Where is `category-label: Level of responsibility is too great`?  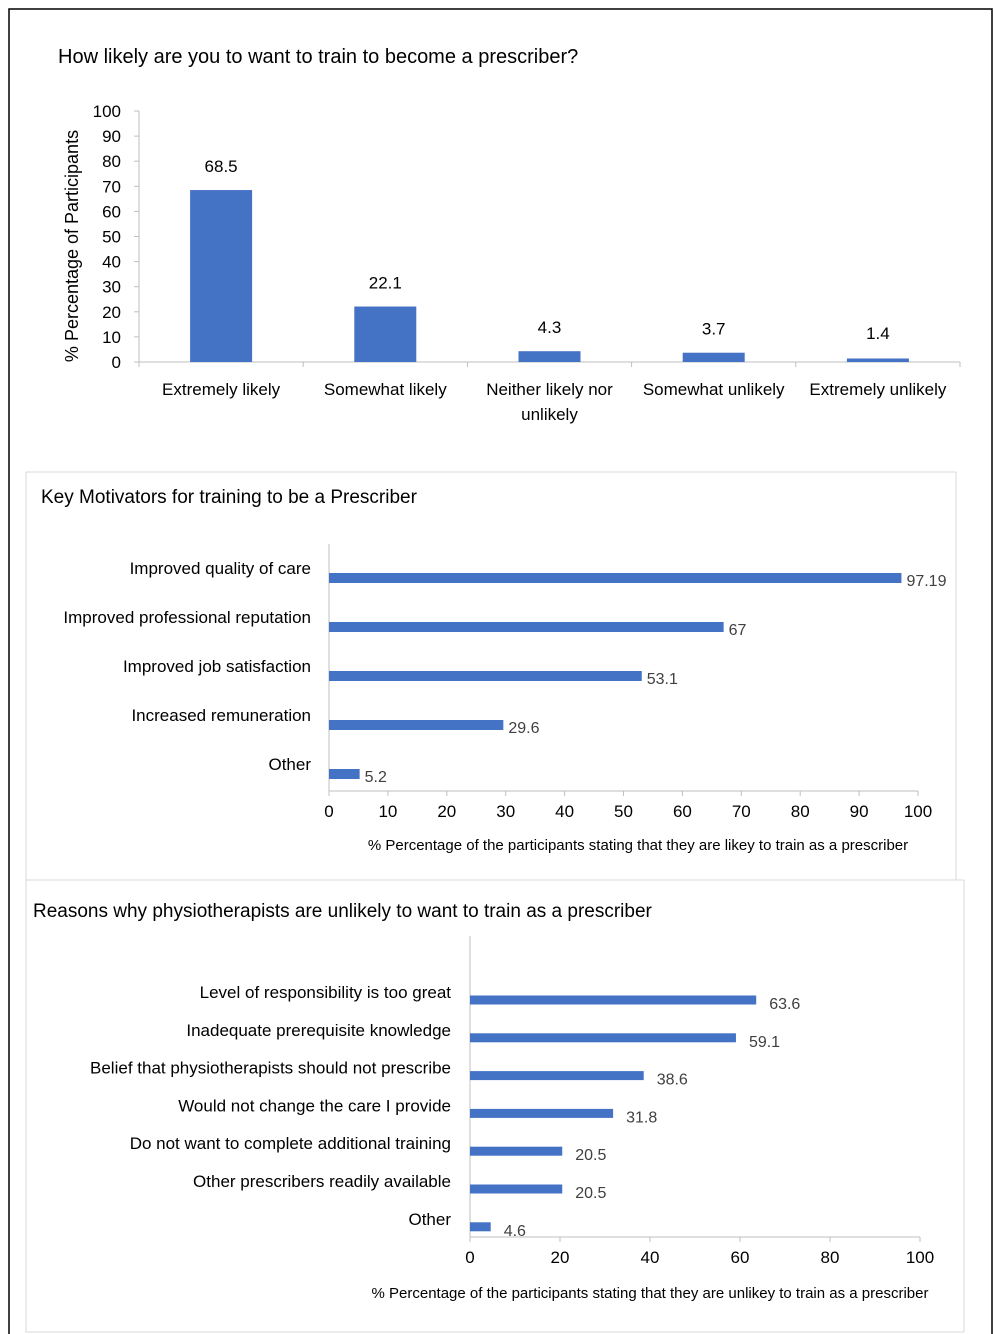 category-label: Level of responsibility is too great is located at coordinates (326, 992).